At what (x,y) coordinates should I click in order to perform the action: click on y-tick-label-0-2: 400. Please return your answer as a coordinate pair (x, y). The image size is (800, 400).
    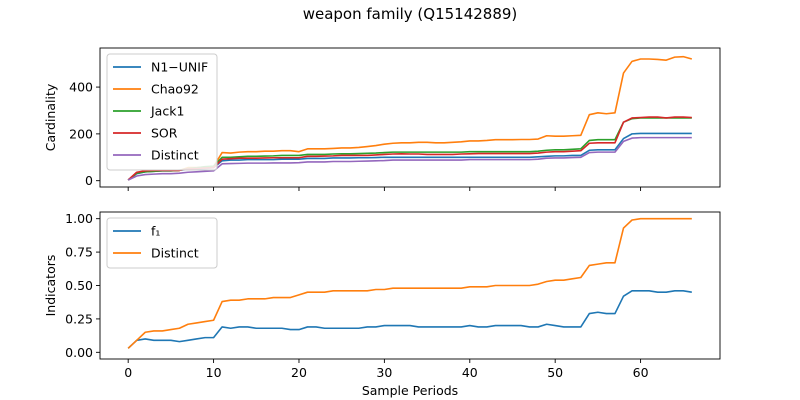
    Looking at the image, I should click on (81, 87).